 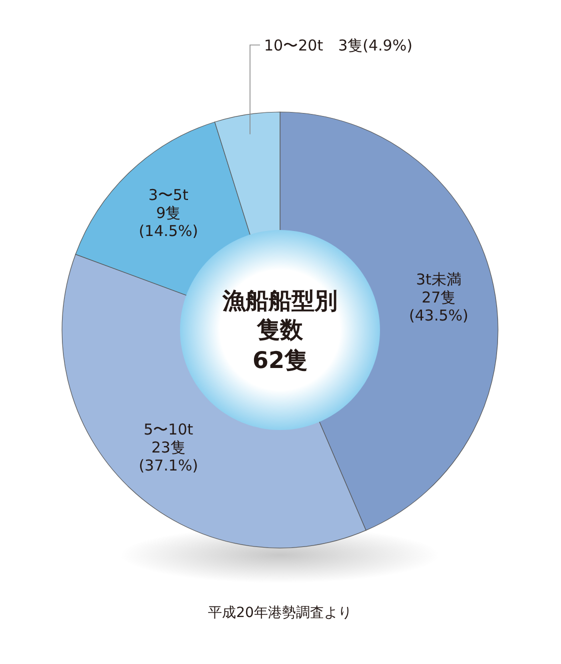 I want to click on subtitle: 62隻, so click(x=280, y=361).